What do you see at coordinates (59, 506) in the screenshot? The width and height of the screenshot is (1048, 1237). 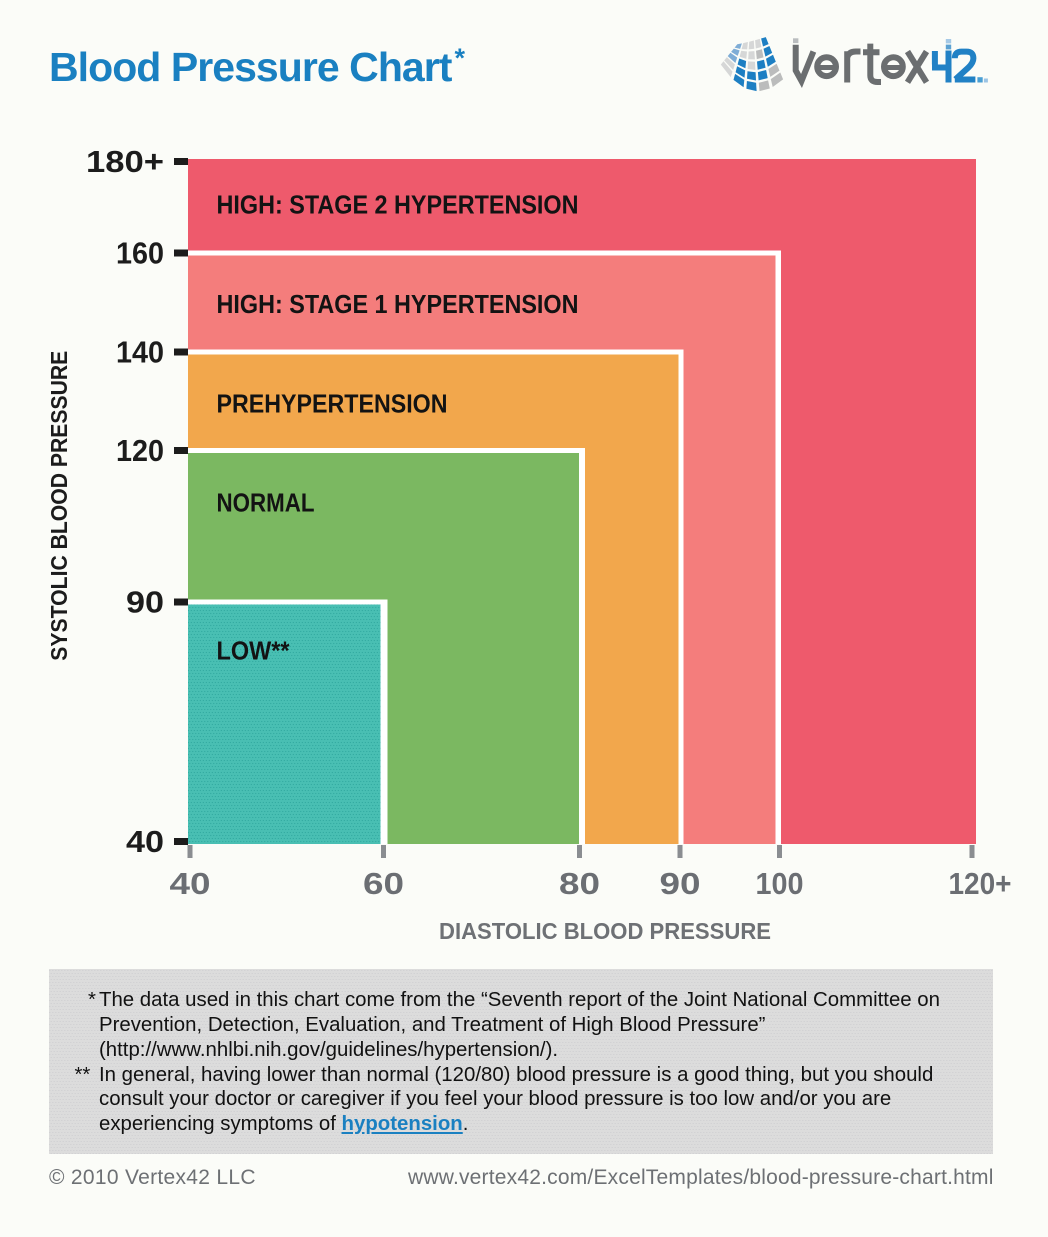 I see `svg-text: SYSTOLIC BLOOD PRESSURE` at bounding box center [59, 506].